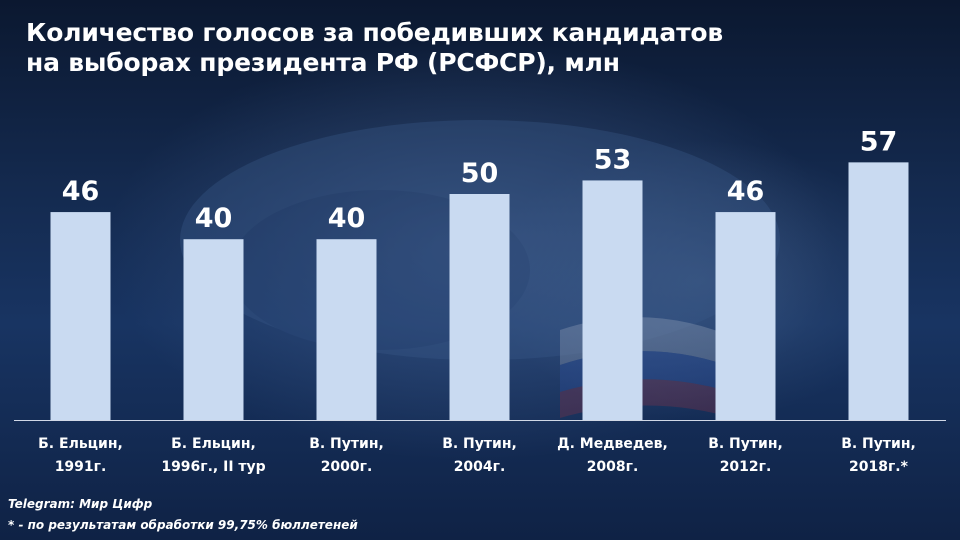  Describe the element at coordinates (878, 467) in the screenshot. I see `category-label-6-line-1: 2018г.*` at that location.